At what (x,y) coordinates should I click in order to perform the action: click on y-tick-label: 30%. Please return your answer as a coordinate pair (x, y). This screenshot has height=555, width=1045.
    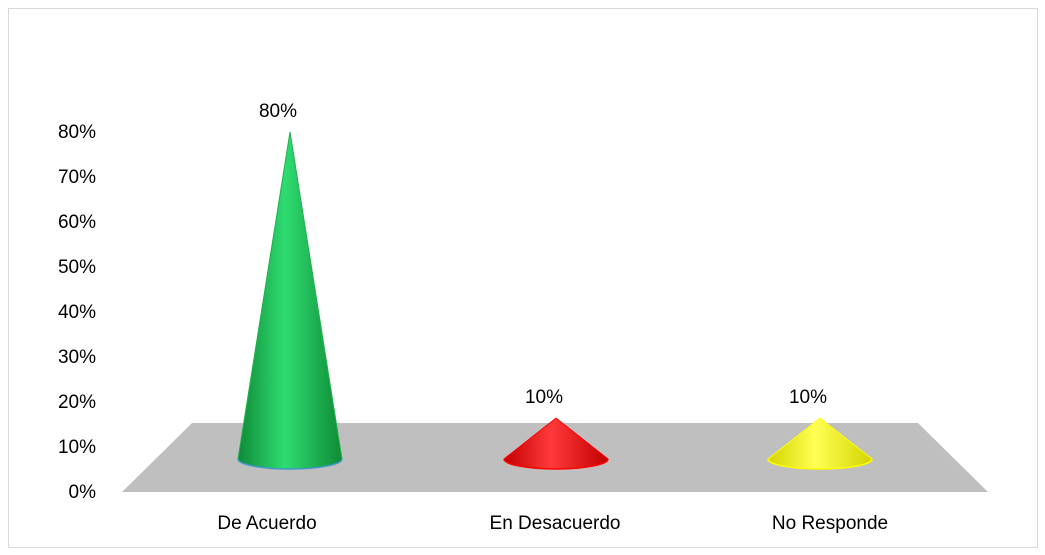
    Looking at the image, I should click on (77, 357).